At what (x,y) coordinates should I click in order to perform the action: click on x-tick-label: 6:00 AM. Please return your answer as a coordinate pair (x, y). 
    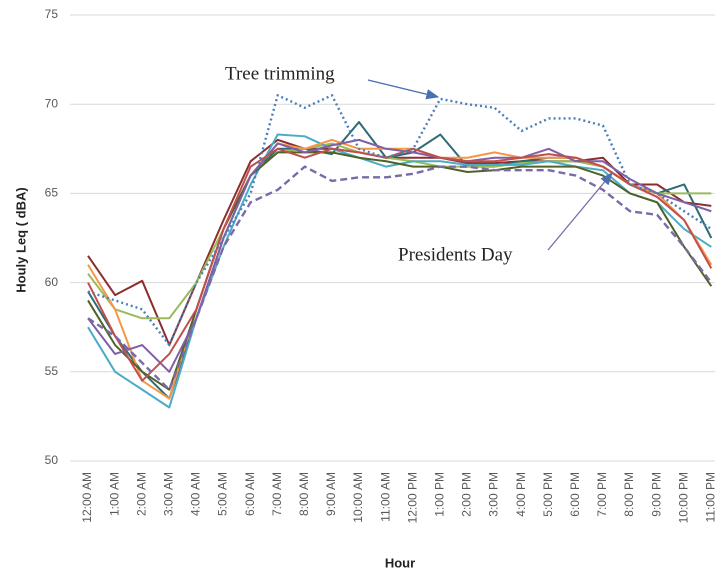
    Looking at the image, I should click on (250, 494).